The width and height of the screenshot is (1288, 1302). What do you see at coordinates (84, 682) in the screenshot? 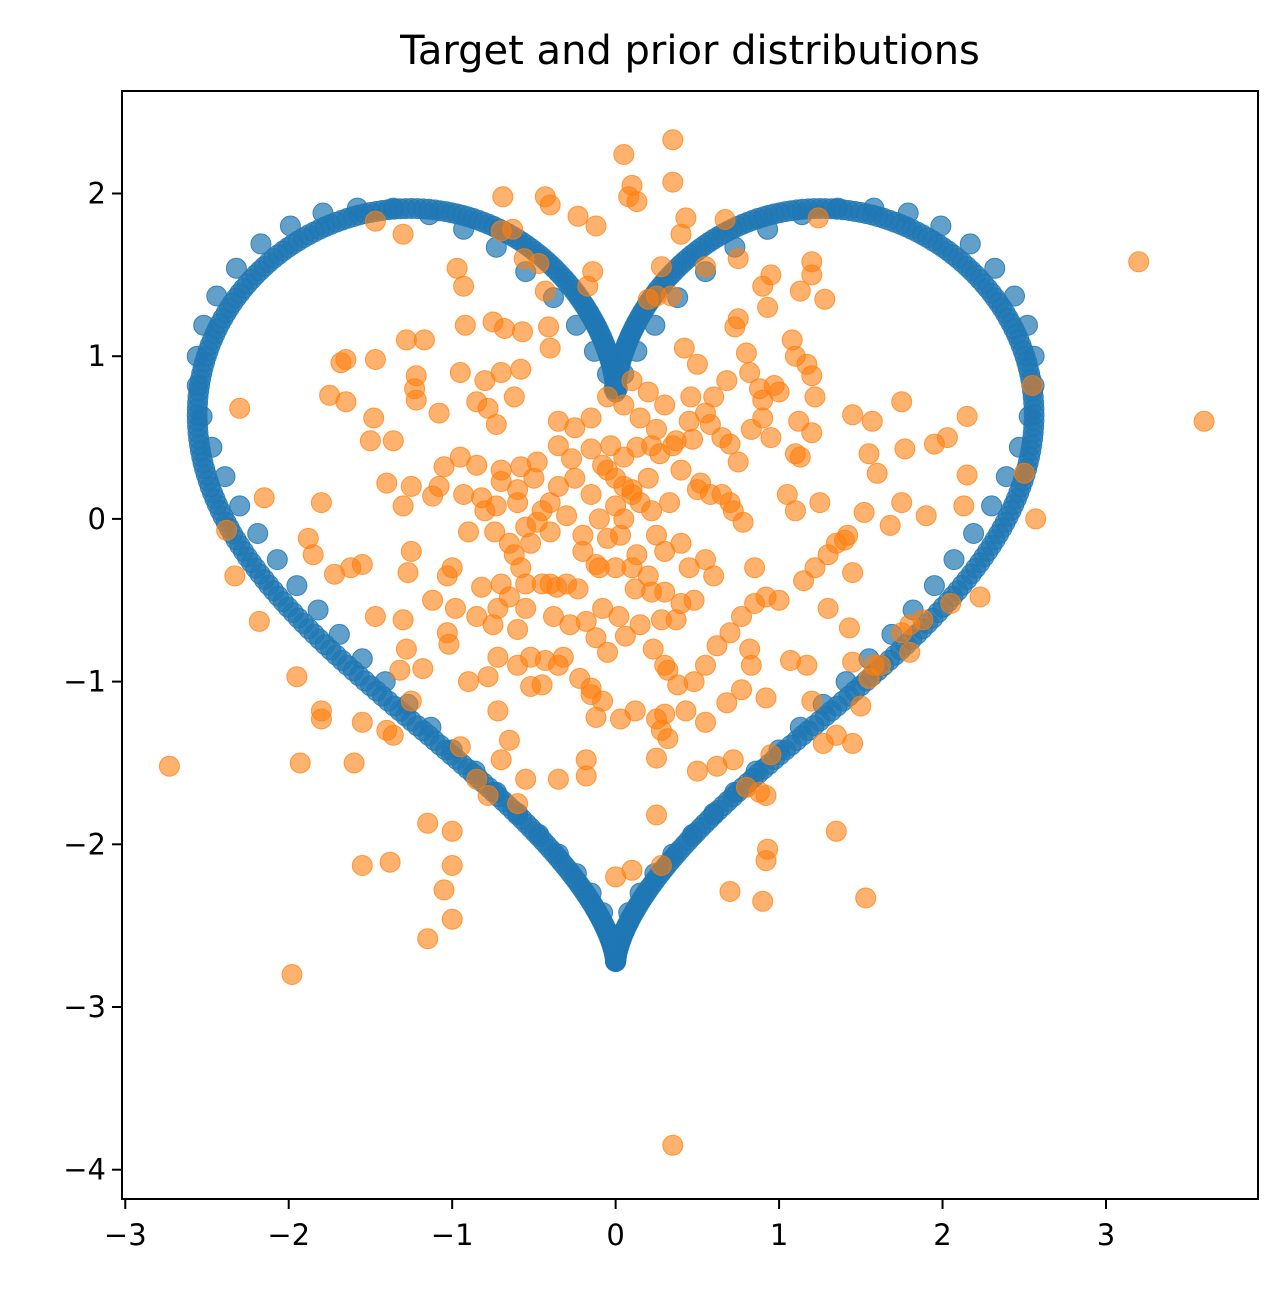
I see `y-tick-label: −1` at bounding box center [84, 682].